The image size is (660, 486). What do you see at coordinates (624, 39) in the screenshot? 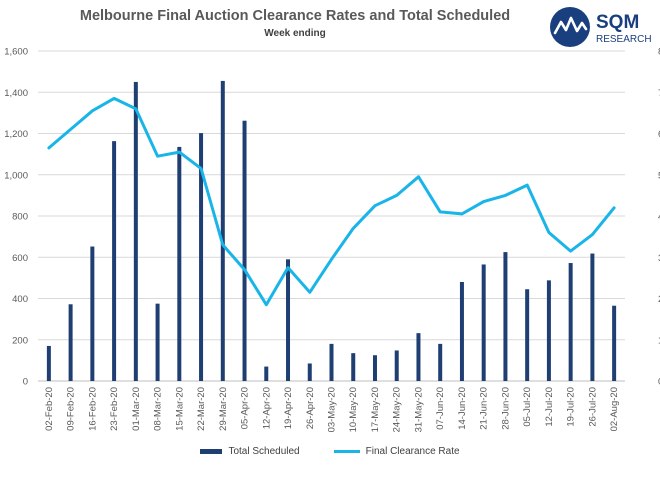
I see `logo-subtext: RESEARCH` at bounding box center [624, 39].